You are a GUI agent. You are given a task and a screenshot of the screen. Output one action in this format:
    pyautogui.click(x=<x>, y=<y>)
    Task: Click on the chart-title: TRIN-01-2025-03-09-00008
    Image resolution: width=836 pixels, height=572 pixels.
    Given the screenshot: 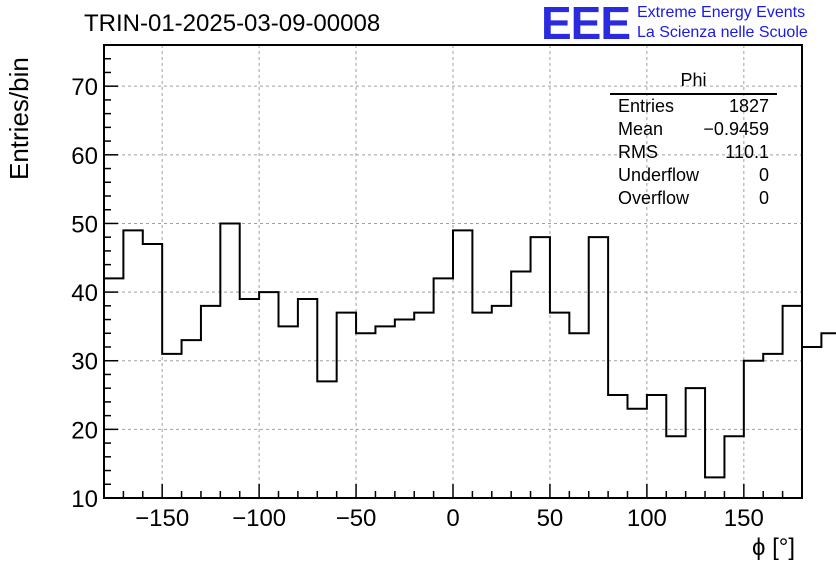 What is the action you would take?
    pyautogui.click(x=232, y=23)
    